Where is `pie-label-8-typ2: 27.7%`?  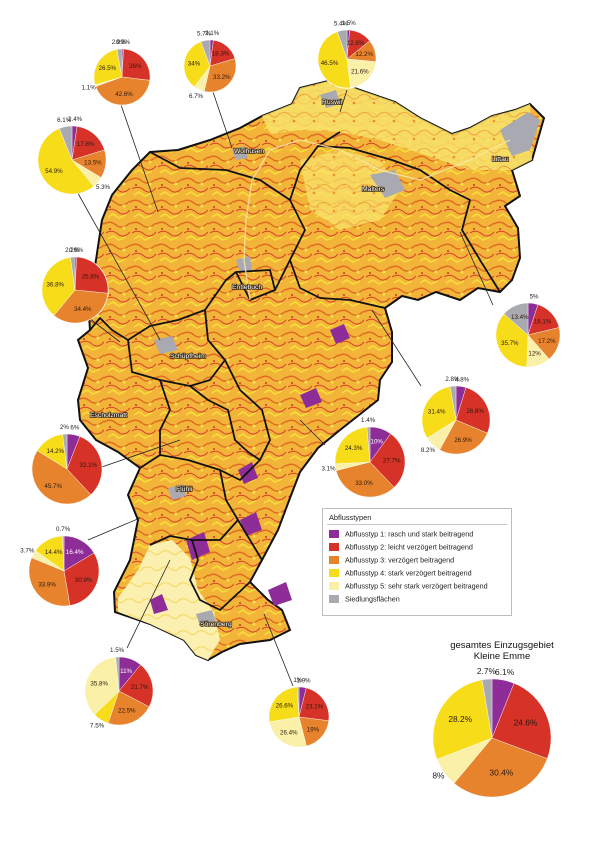 pie-label-8-typ2: 27.7% is located at coordinates (392, 461).